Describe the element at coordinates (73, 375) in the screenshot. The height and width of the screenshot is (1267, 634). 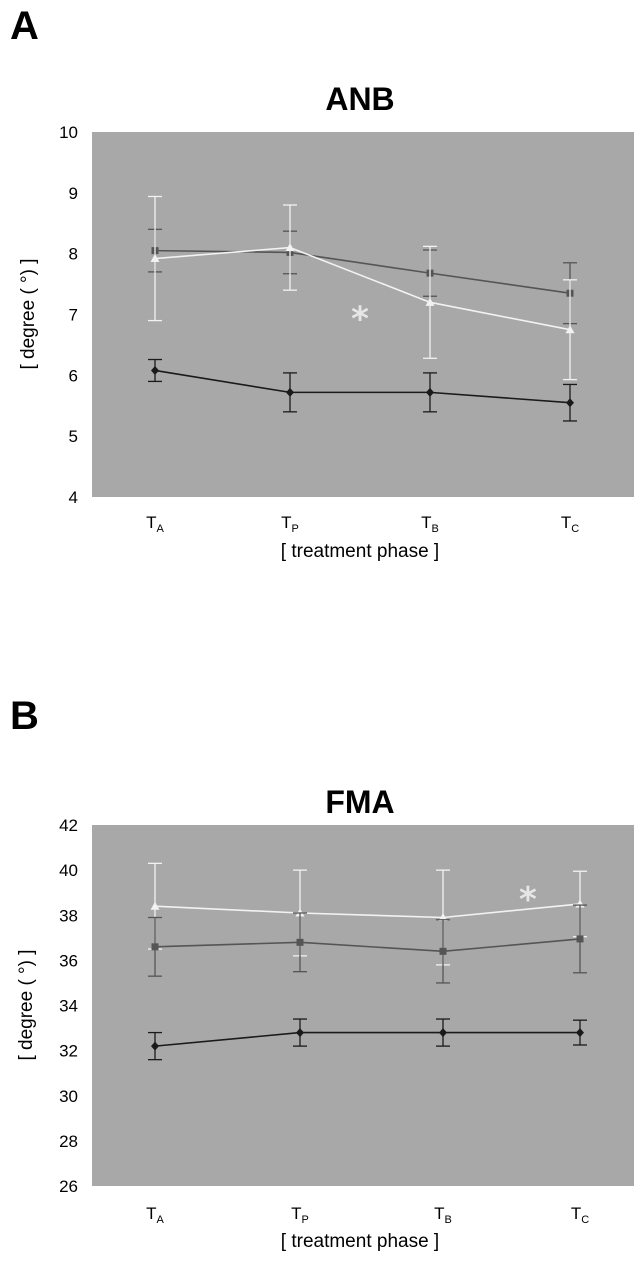
I see `y-tick-label: 6` at that location.